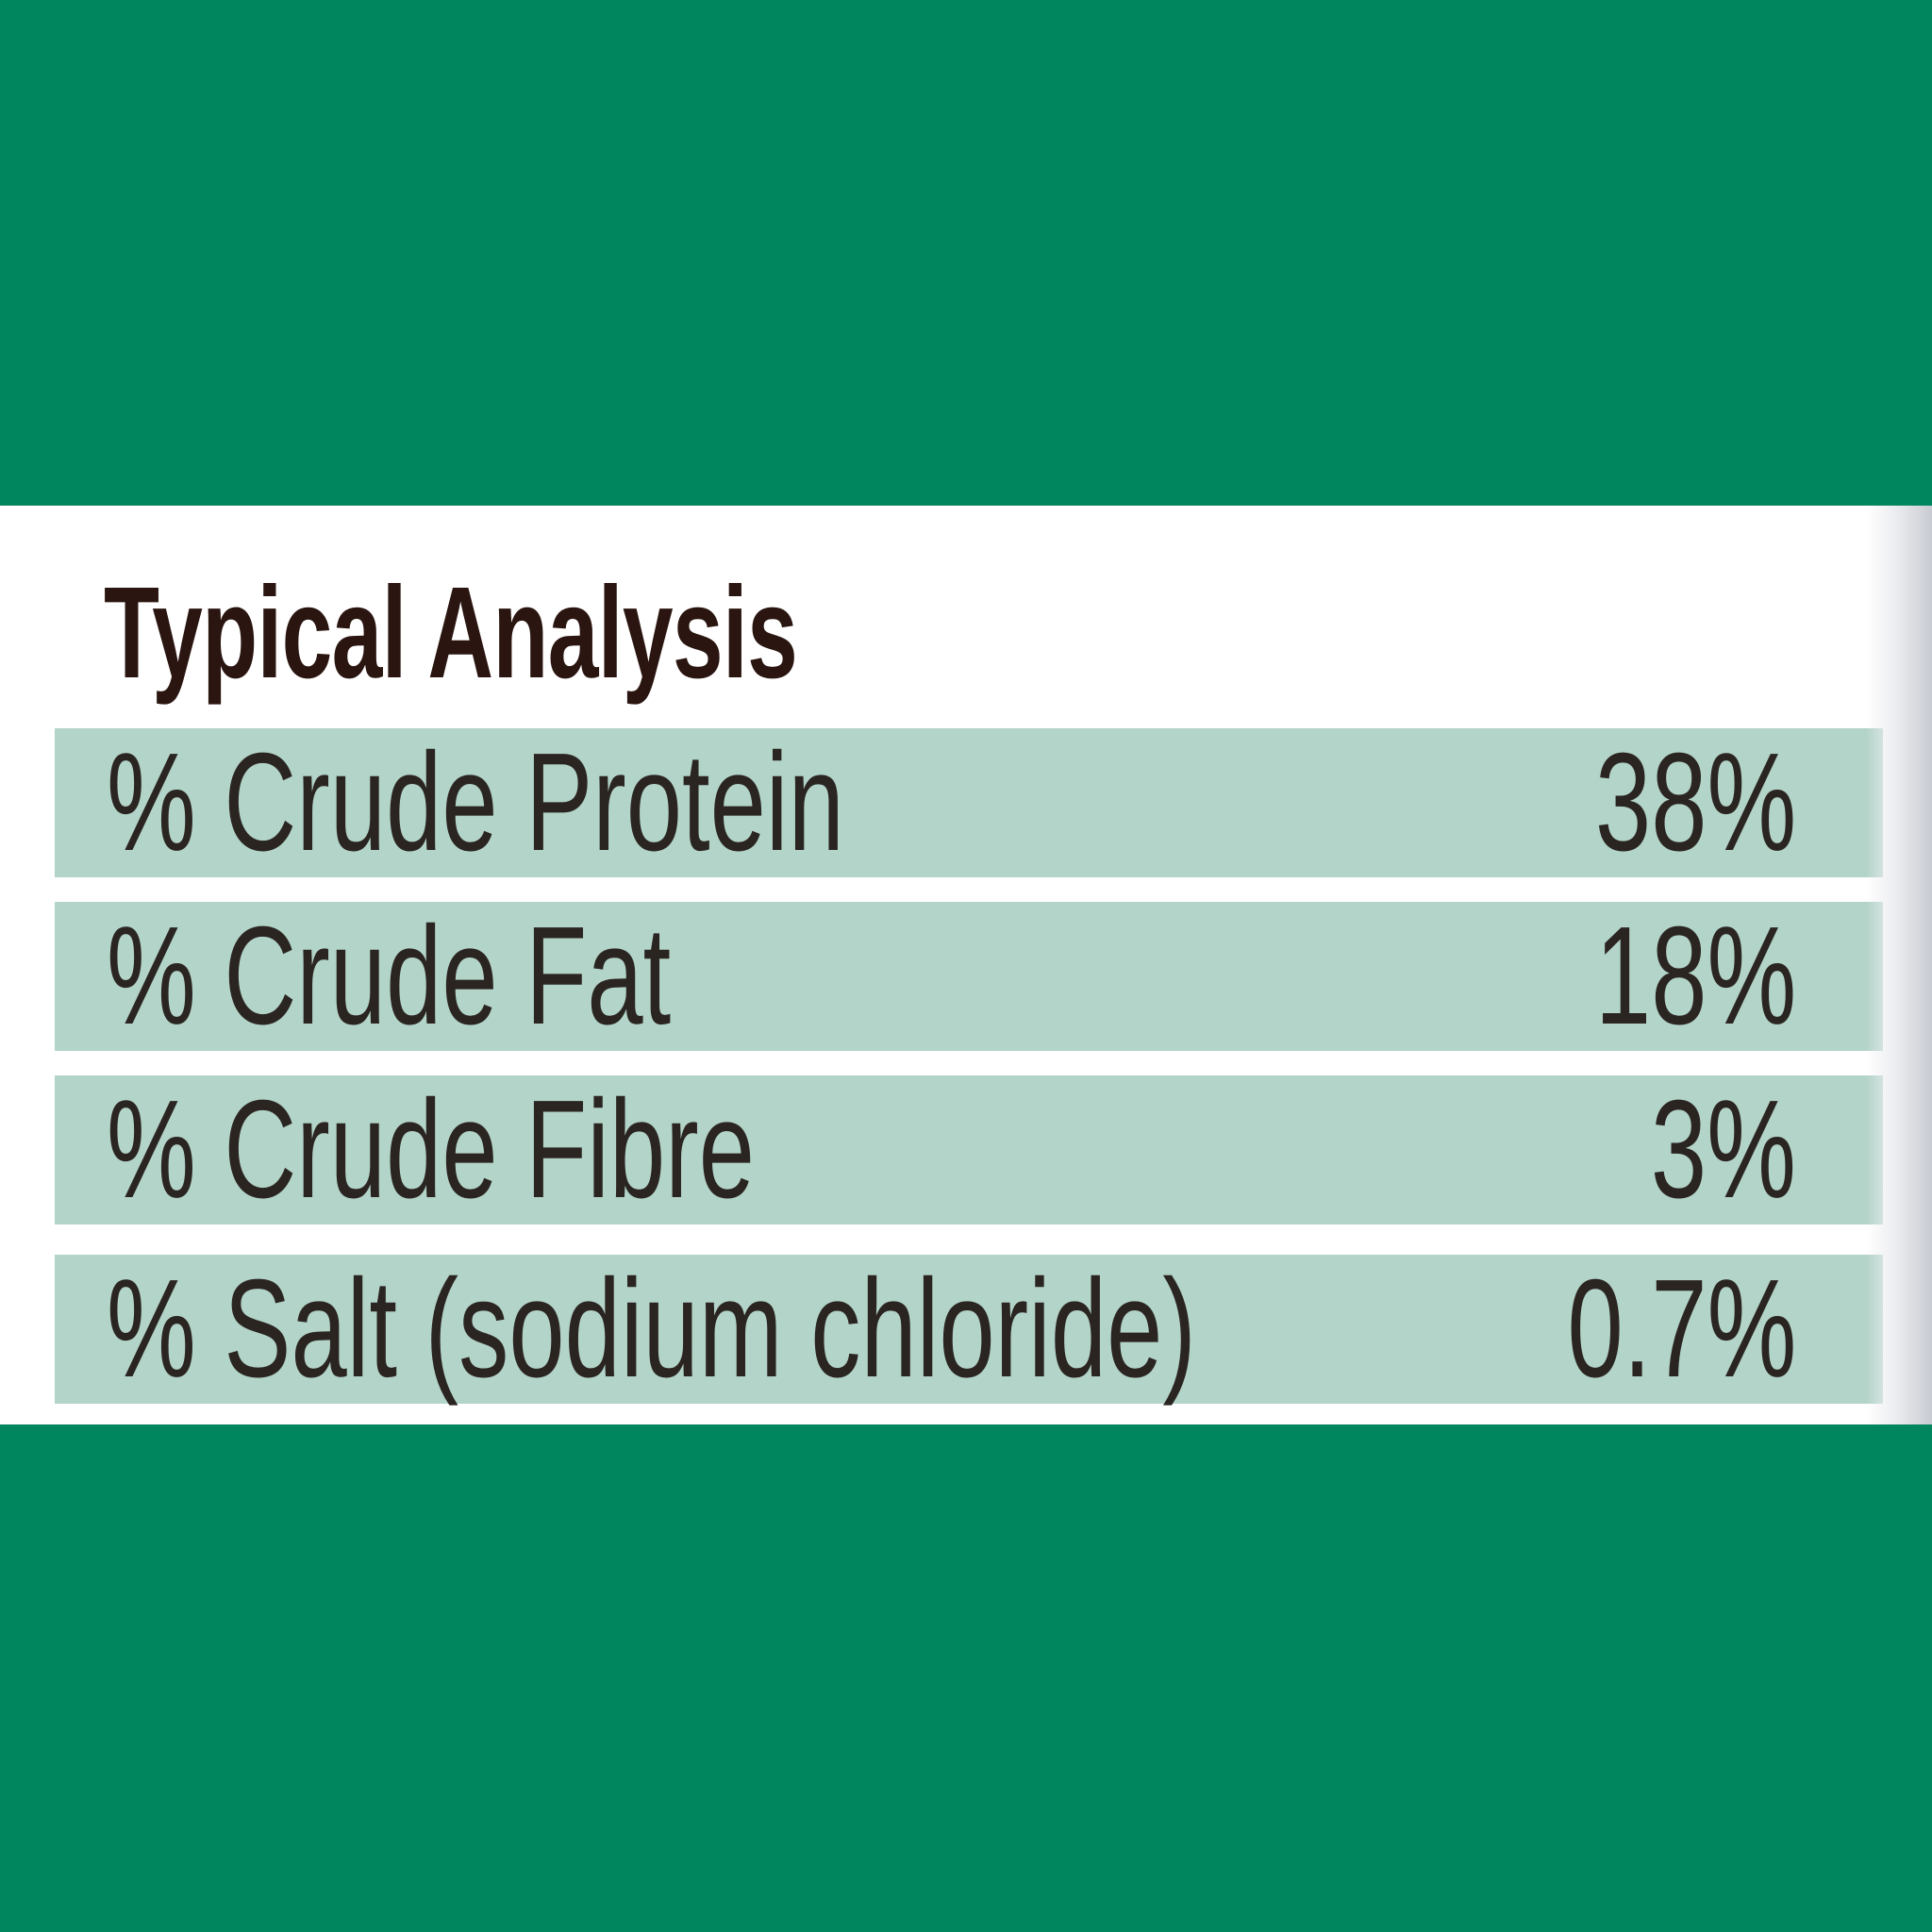 This screenshot has width=1932, height=1932. What do you see at coordinates (1723, 1150) in the screenshot?
I see `row-value: 3%` at bounding box center [1723, 1150].